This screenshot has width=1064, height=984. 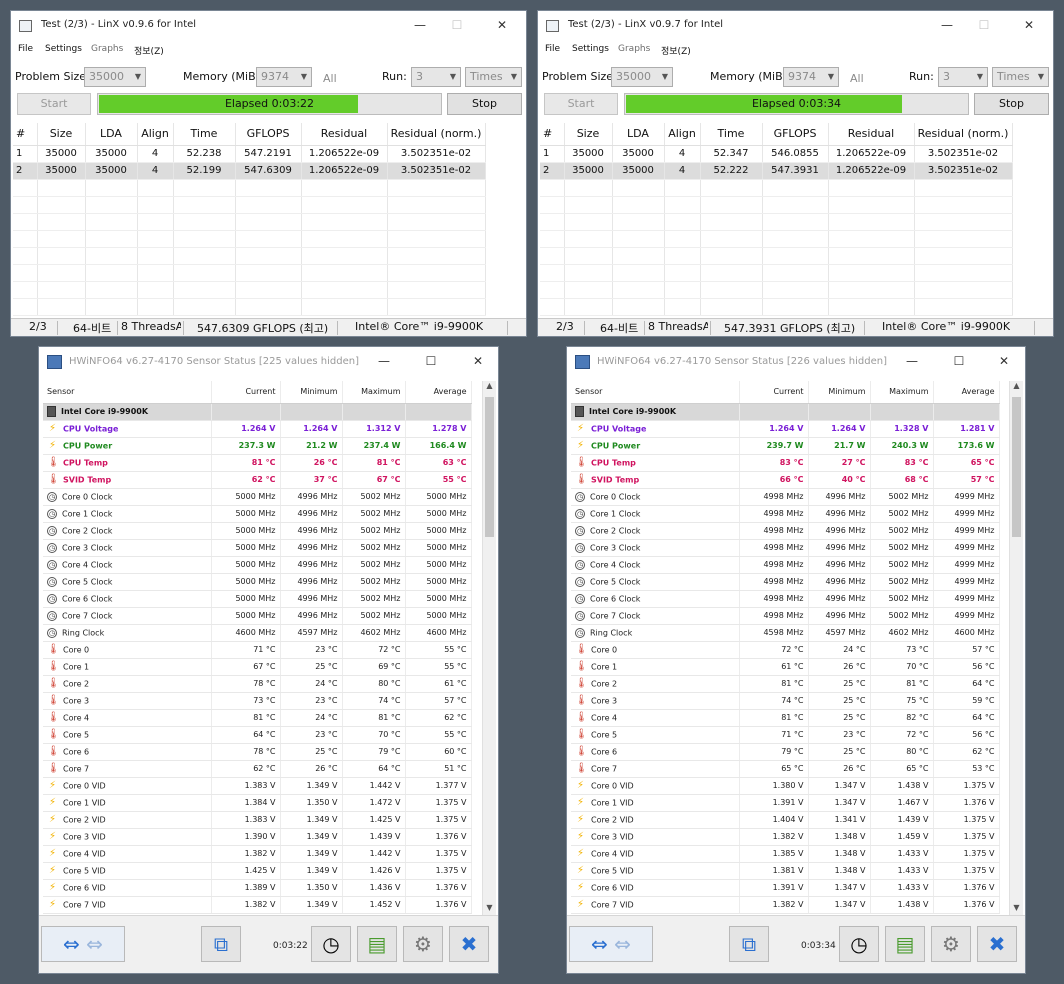 What do you see at coordinates (257, 650) in the screenshot?
I see `sensor-row: 🌡 Core 0 71 °C 23 °C 72 °C 55 °C` at bounding box center [257, 650].